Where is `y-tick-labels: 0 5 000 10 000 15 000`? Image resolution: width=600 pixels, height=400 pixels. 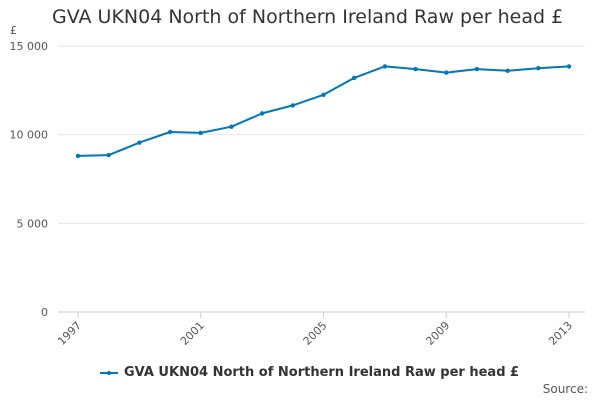 y-tick-labels: 0 5 000 10 000 15 000 is located at coordinates (29, 179).